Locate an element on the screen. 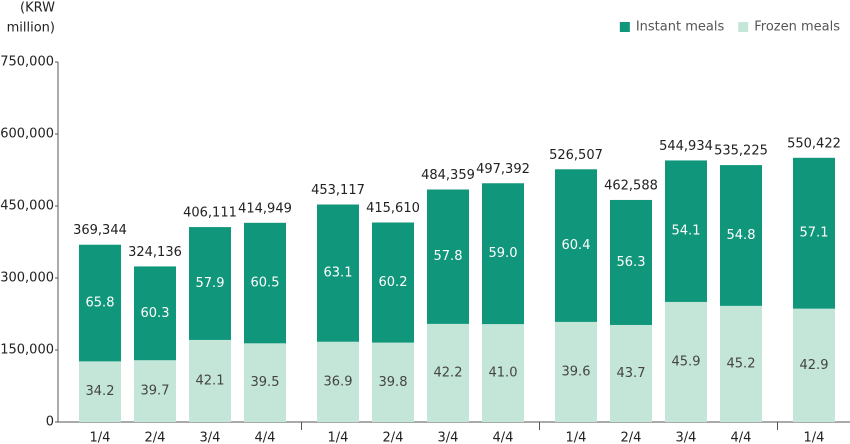 This screenshot has height=444, width=850. total-label: 453,117 is located at coordinates (338, 190).